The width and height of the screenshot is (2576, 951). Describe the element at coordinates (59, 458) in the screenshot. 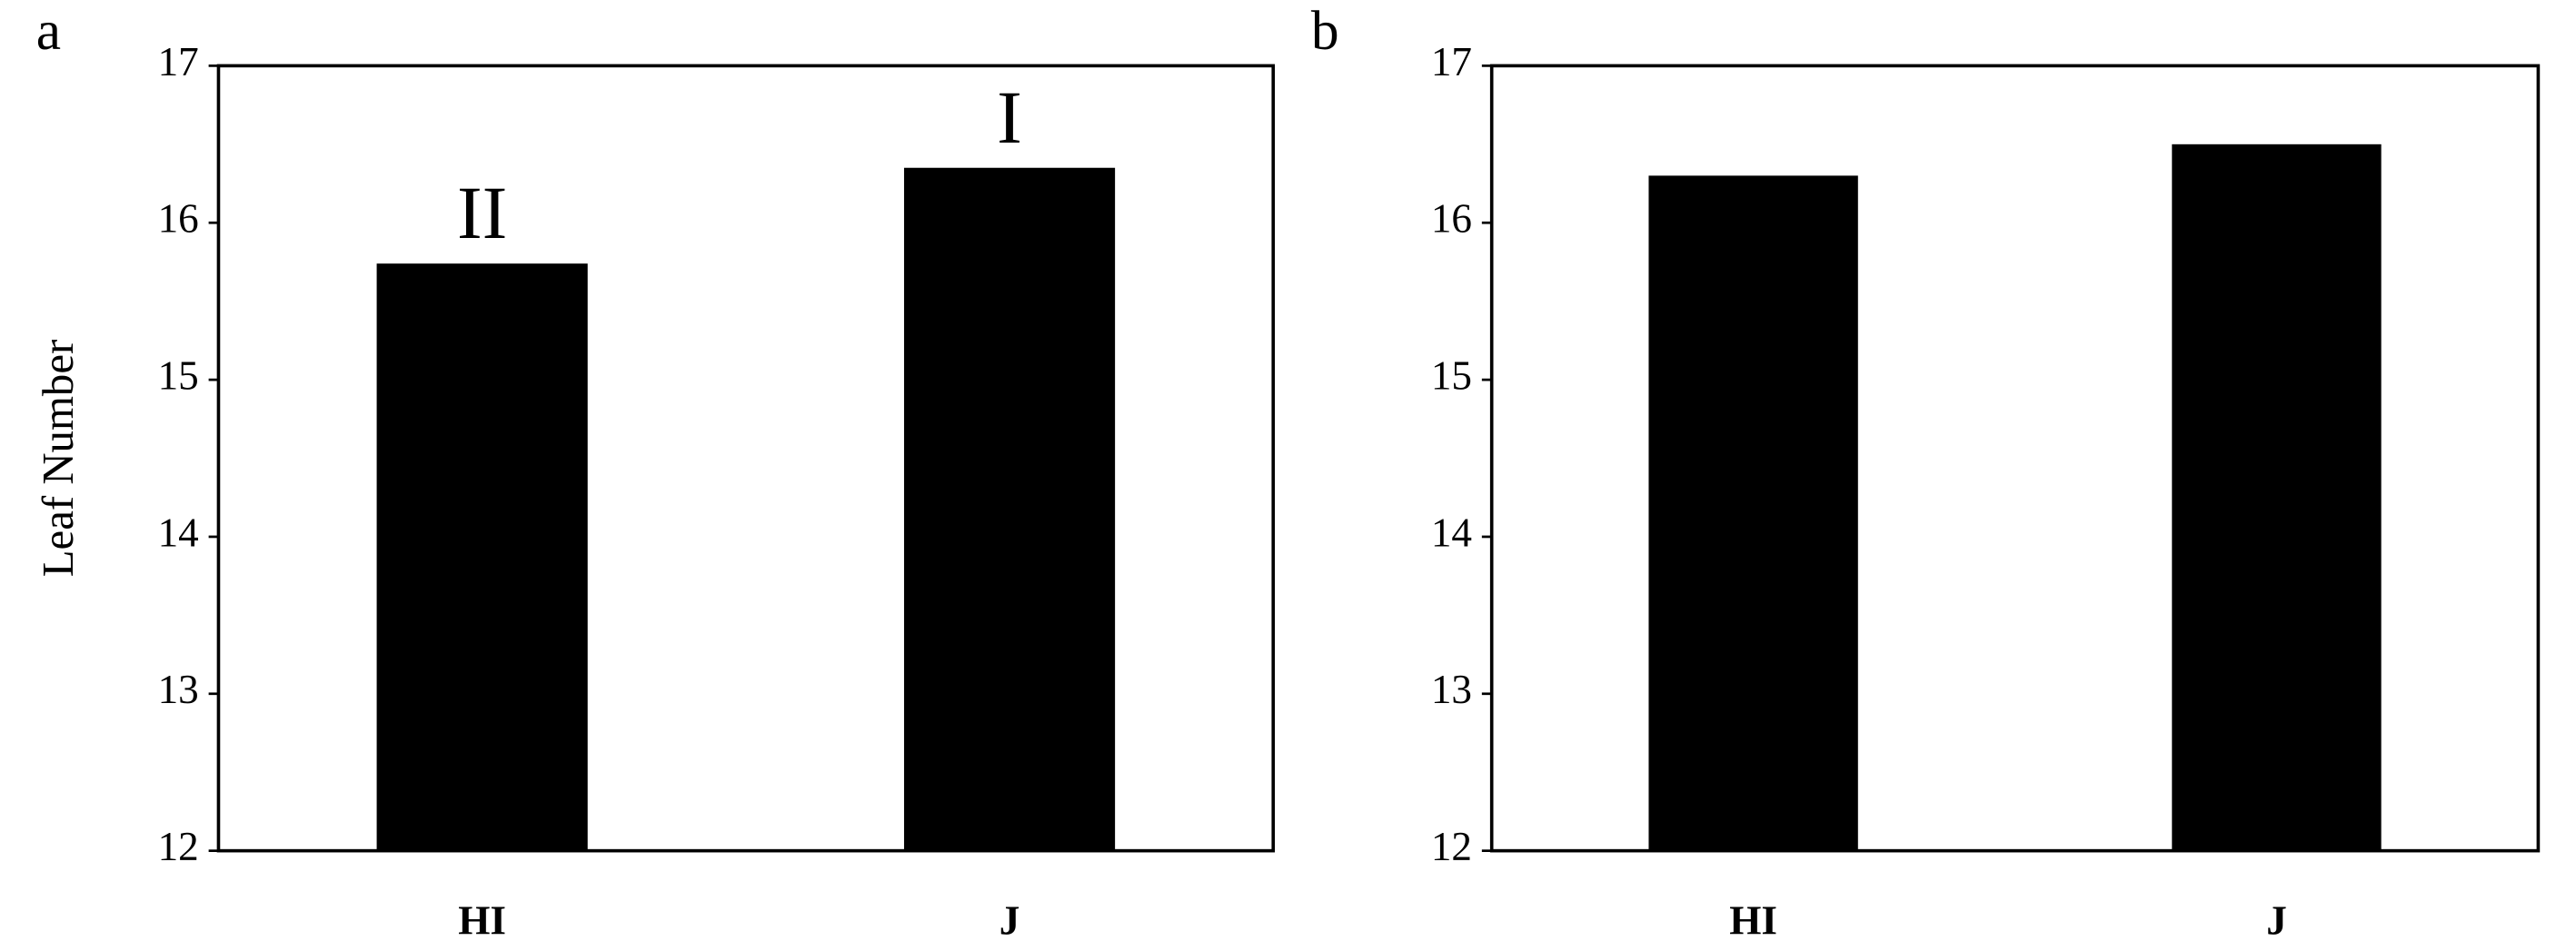

I see `y-axis-label: Leaf Number` at that location.